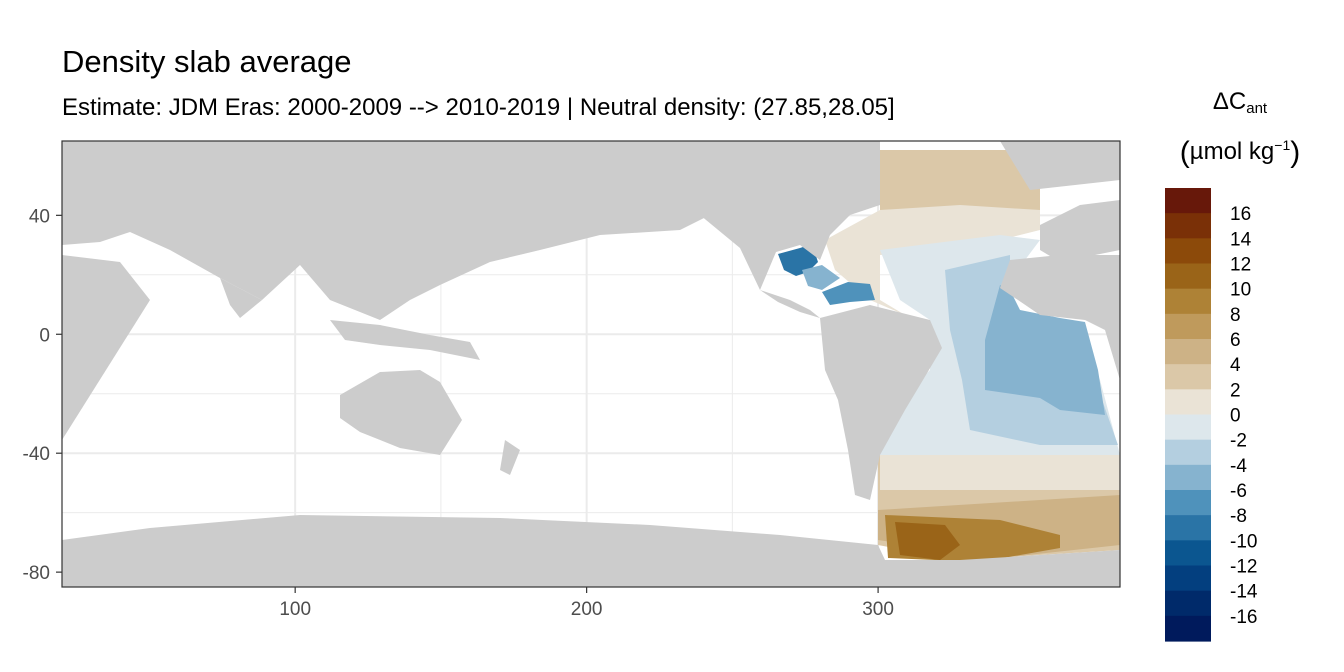  I want to click on caribbean-mid, so click(848, 293).